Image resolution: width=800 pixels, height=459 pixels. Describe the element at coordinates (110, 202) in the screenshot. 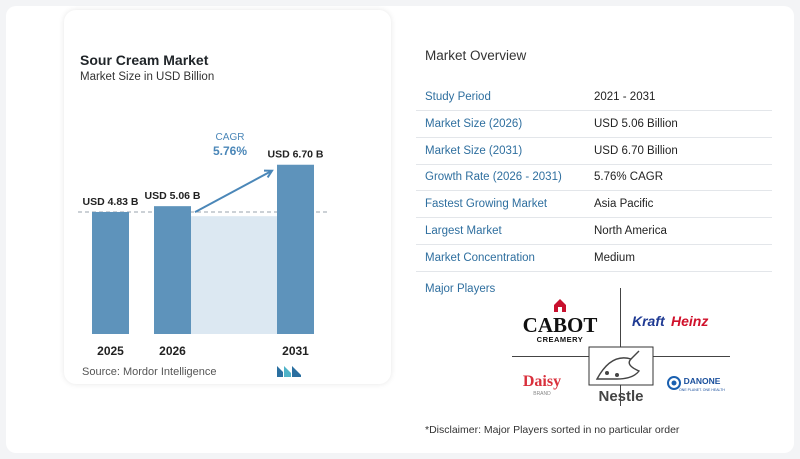

I see `bar-value-label: USD 4.83 B` at that location.